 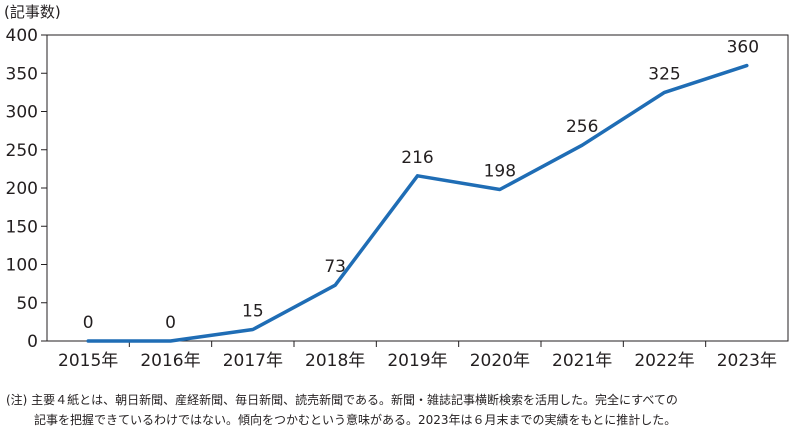 I want to click on y-axis-unit-label: (記事数), so click(x=32, y=12).